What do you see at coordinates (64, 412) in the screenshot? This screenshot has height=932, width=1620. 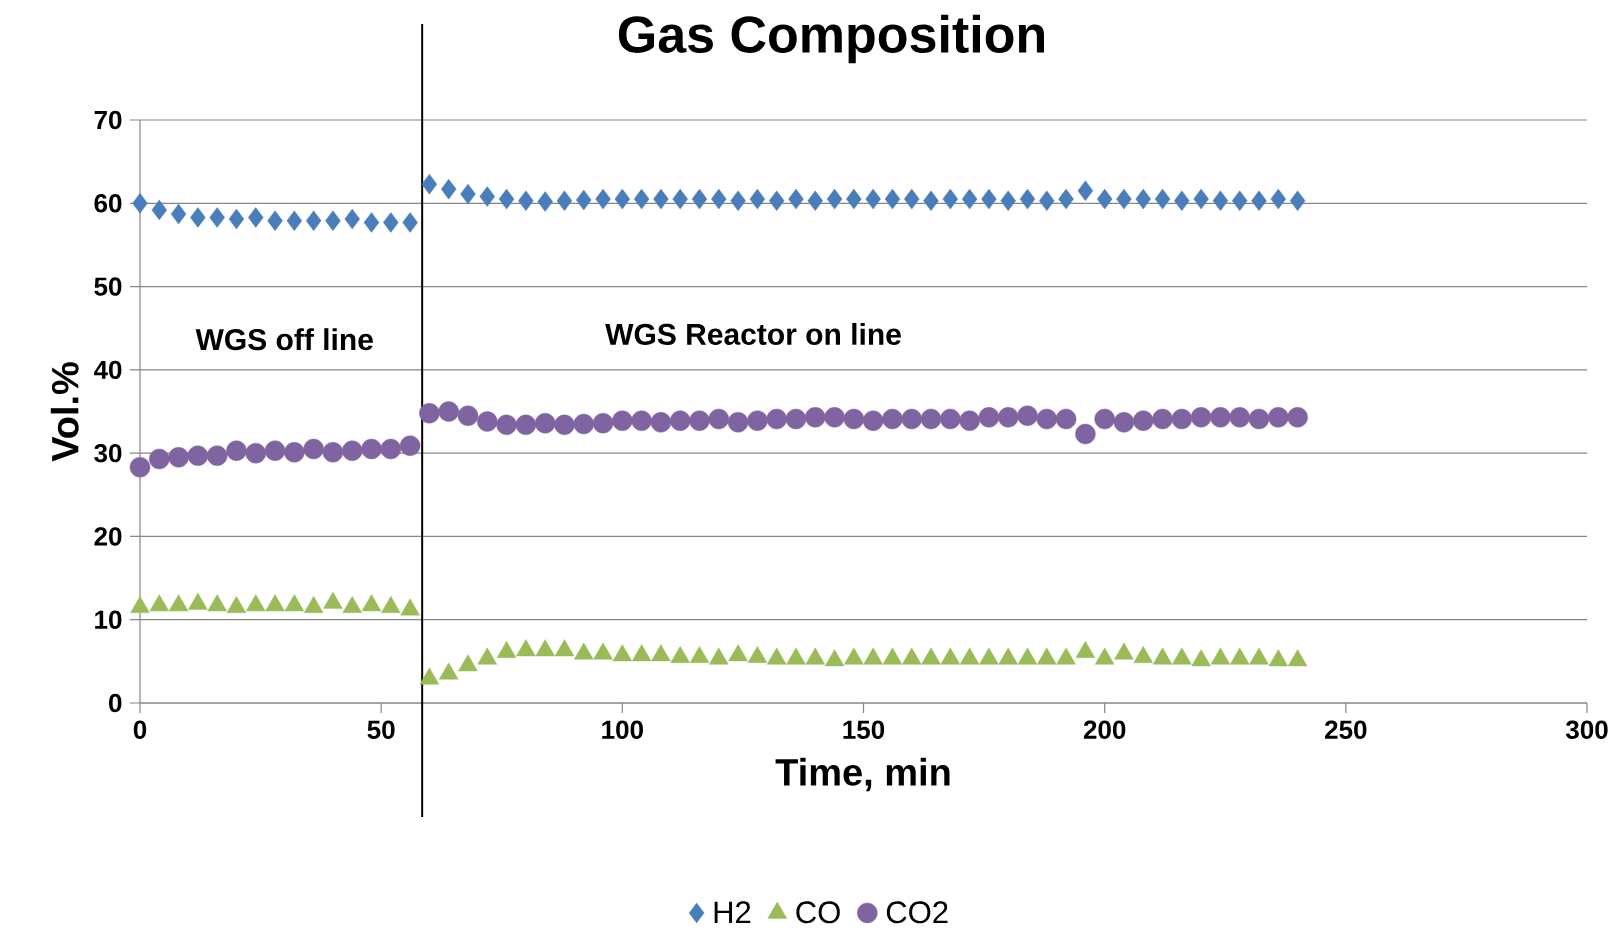 I see `y-axis-title: Vol.%` at bounding box center [64, 412].